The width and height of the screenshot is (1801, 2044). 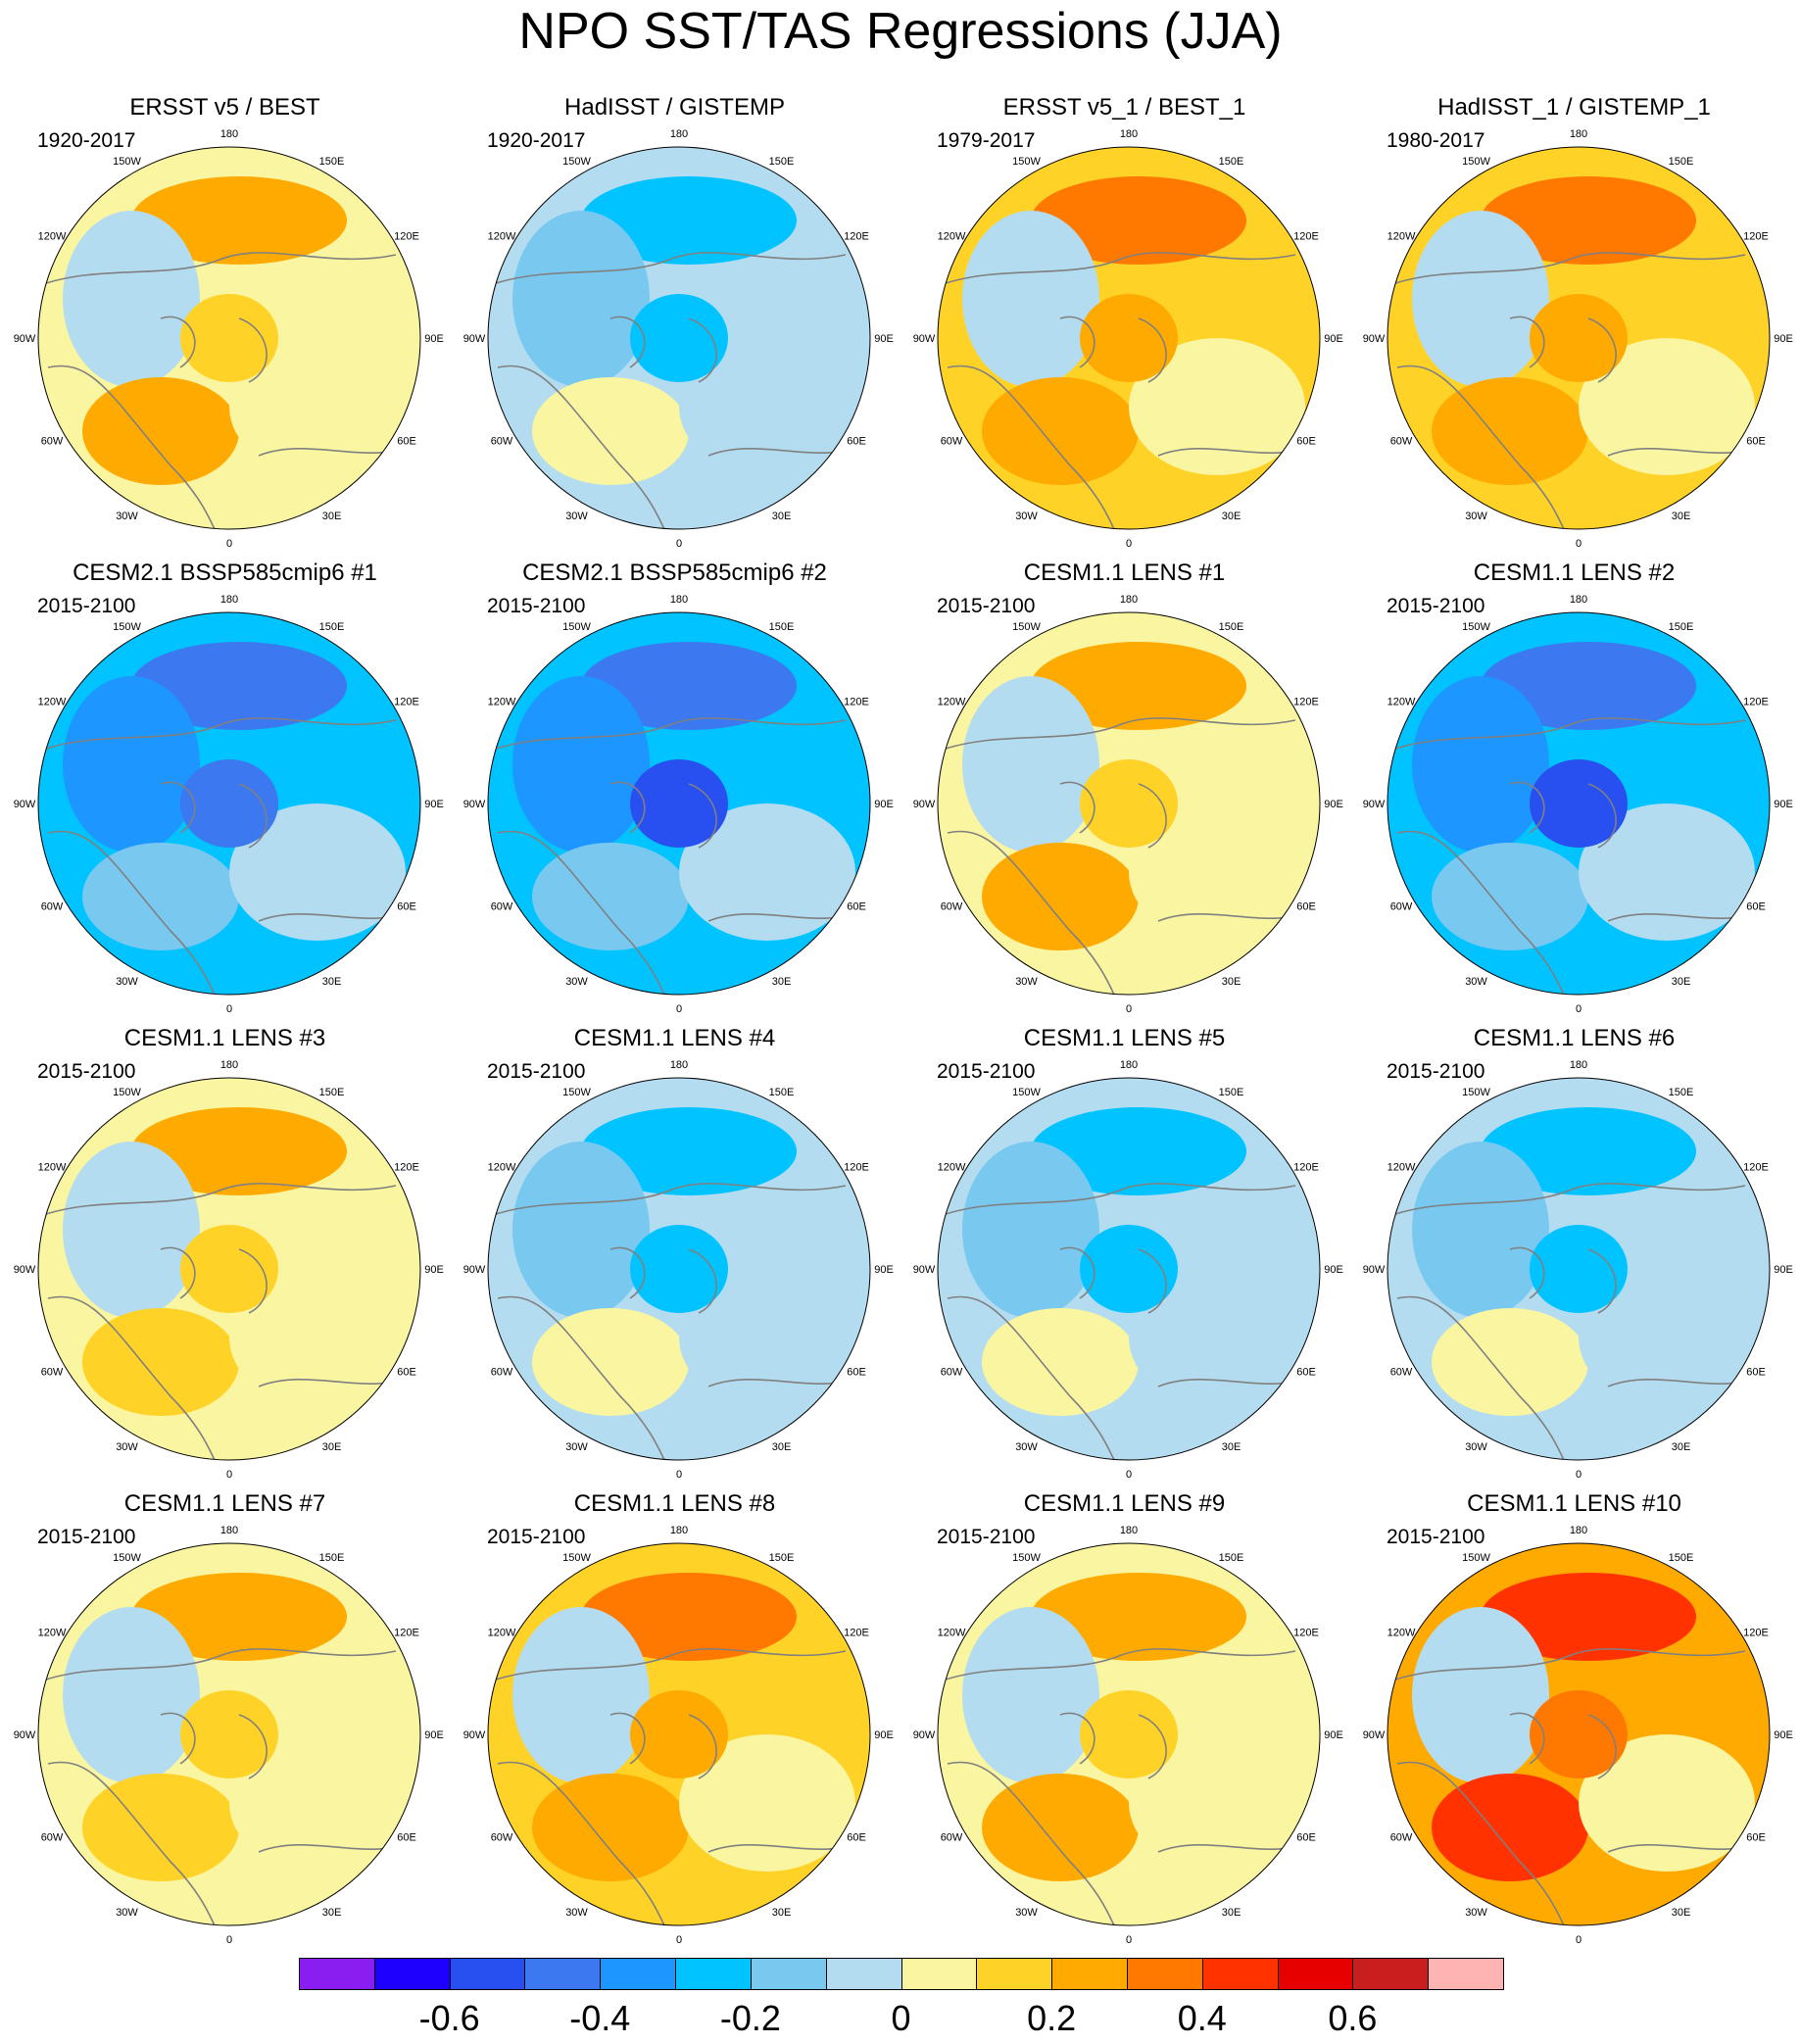 I want to click on panel-title: CESM1.1 LENS #7, so click(x=224, y=1504).